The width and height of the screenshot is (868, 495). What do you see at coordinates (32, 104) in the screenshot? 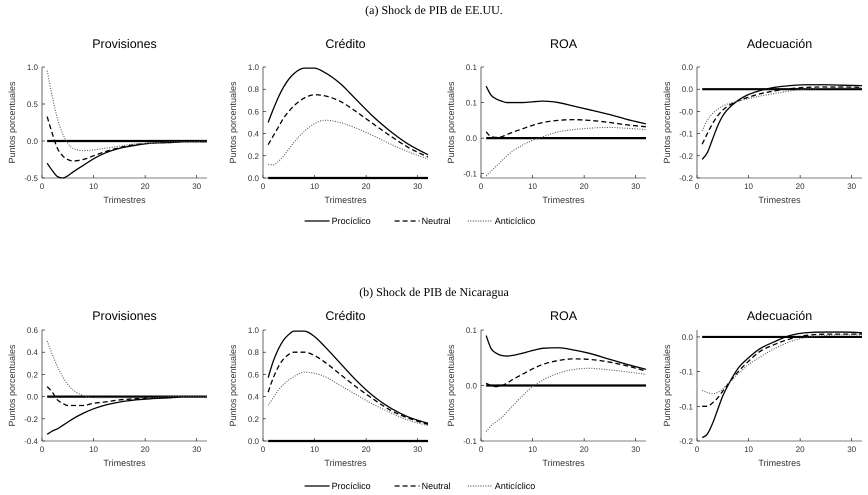
I see `y-tick-label: 0.5` at bounding box center [32, 104].